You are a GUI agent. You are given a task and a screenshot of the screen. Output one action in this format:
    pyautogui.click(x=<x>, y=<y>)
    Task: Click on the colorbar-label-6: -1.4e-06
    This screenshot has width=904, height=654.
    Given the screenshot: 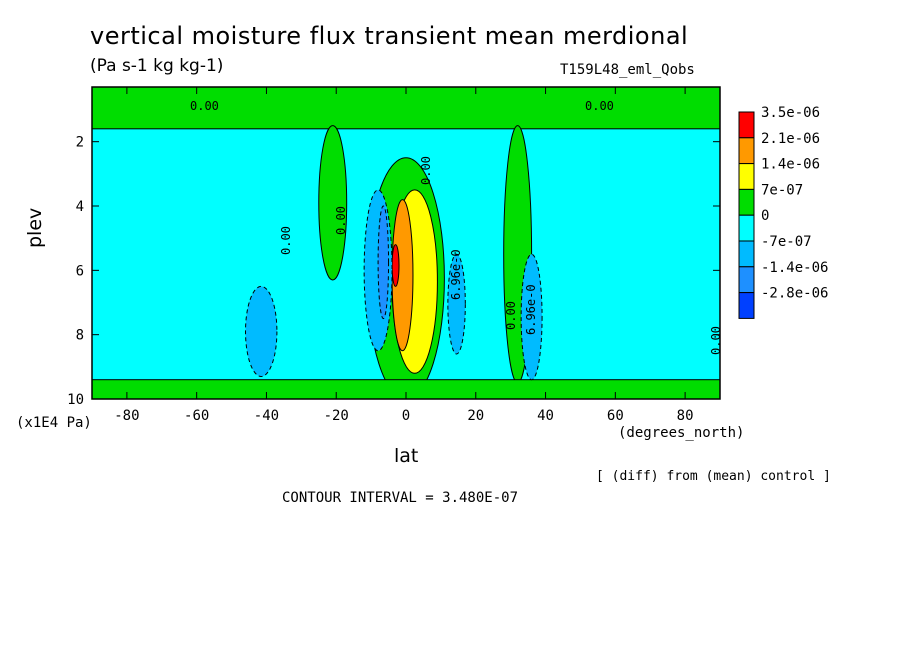 What is the action you would take?
    pyautogui.click(x=794, y=268)
    